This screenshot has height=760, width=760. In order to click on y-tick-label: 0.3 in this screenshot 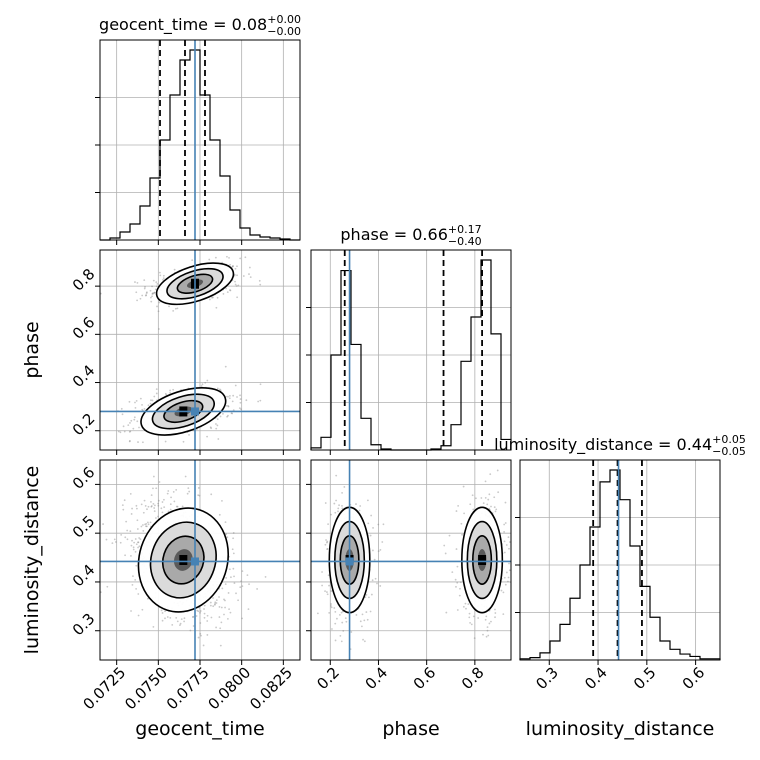, I will do `click(84, 625)`.